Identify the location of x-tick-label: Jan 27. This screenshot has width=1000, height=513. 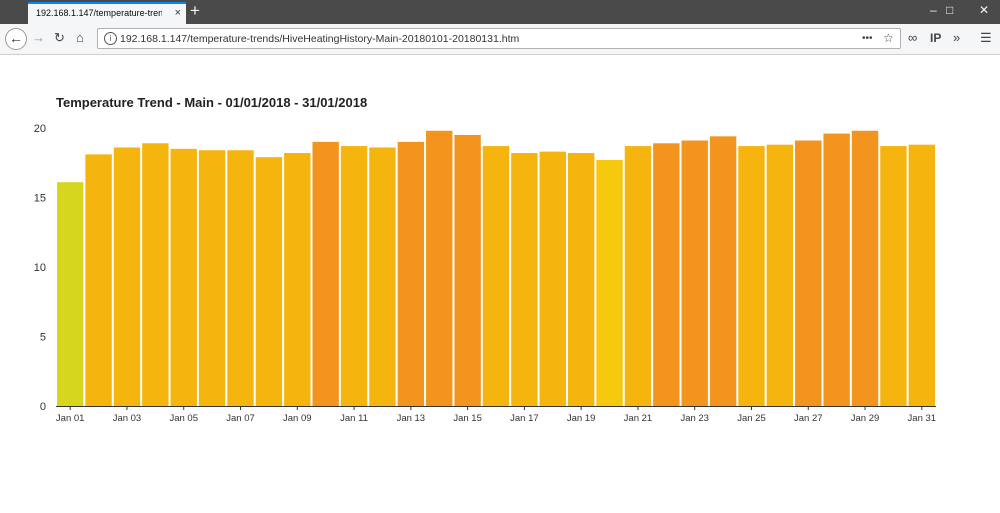
(808, 418).